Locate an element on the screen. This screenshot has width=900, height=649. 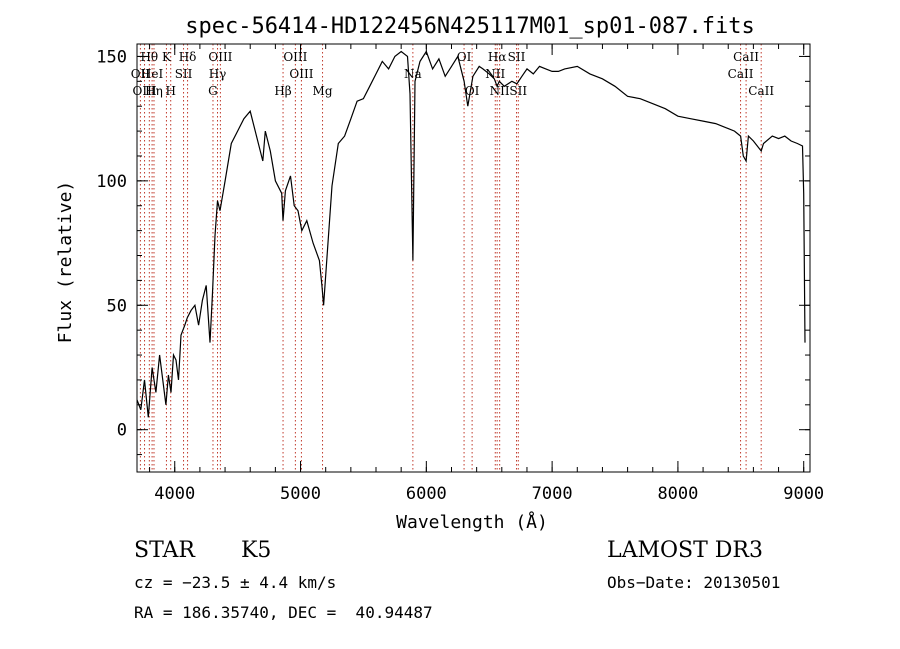
line-marker-label: Hδ is located at coordinates (188, 57).